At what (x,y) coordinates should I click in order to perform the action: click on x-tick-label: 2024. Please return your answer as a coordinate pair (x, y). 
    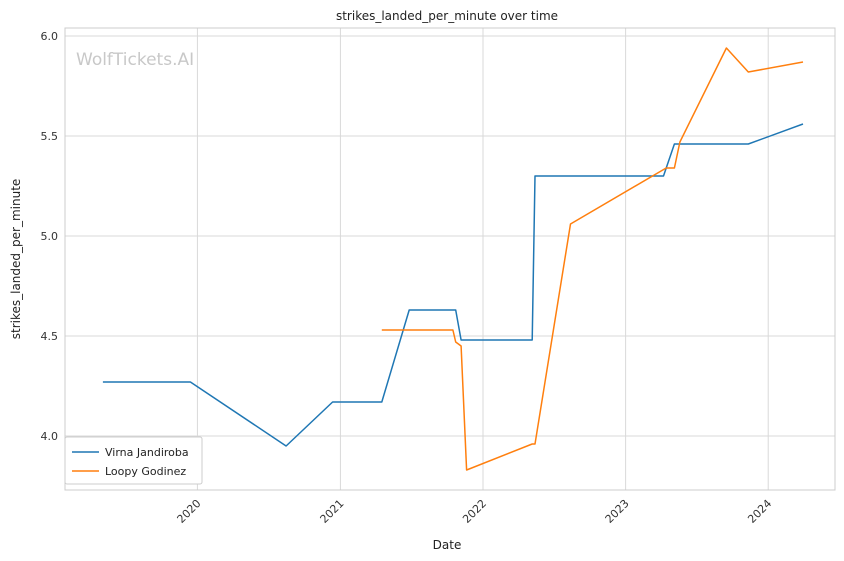
    Looking at the image, I should click on (759, 511).